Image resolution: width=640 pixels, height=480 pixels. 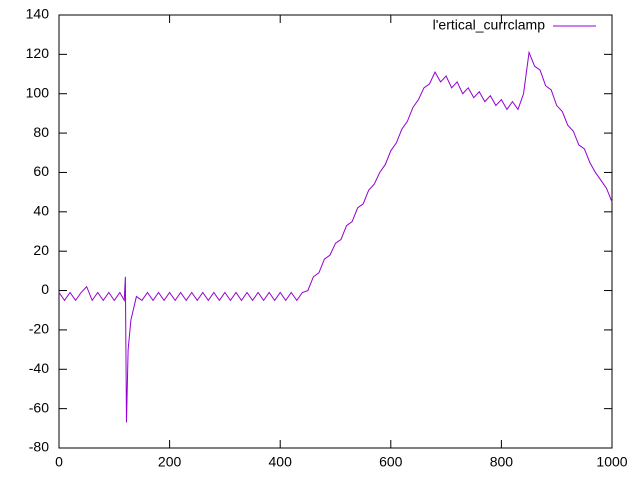 I want to click on y-tick-label: 20, so click(x=41, y=250).